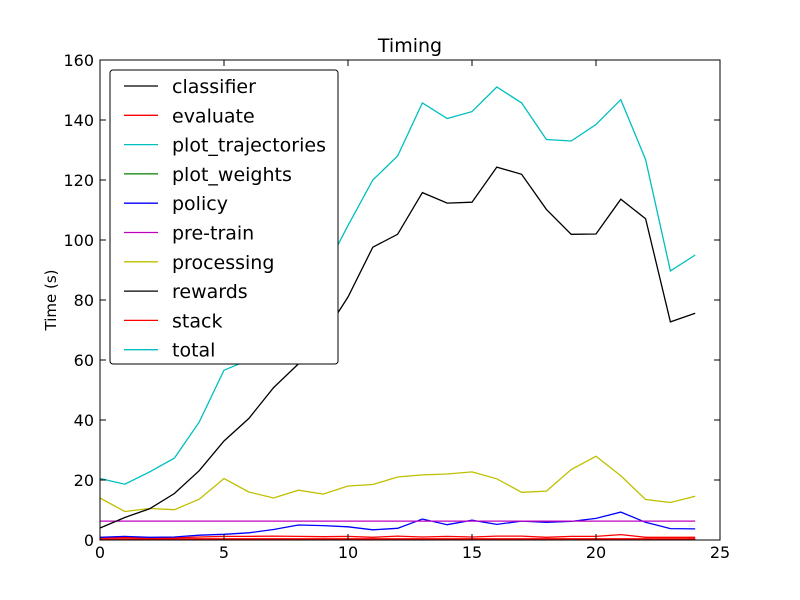  I want to click on x-tick-label: 20, so click(596, 552).